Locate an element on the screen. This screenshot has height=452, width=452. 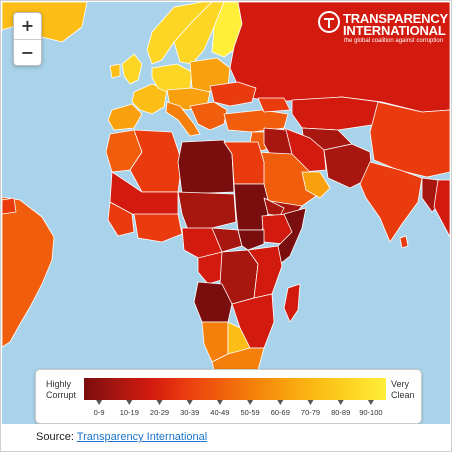
region-south-america is located at coordinates (28, 272).